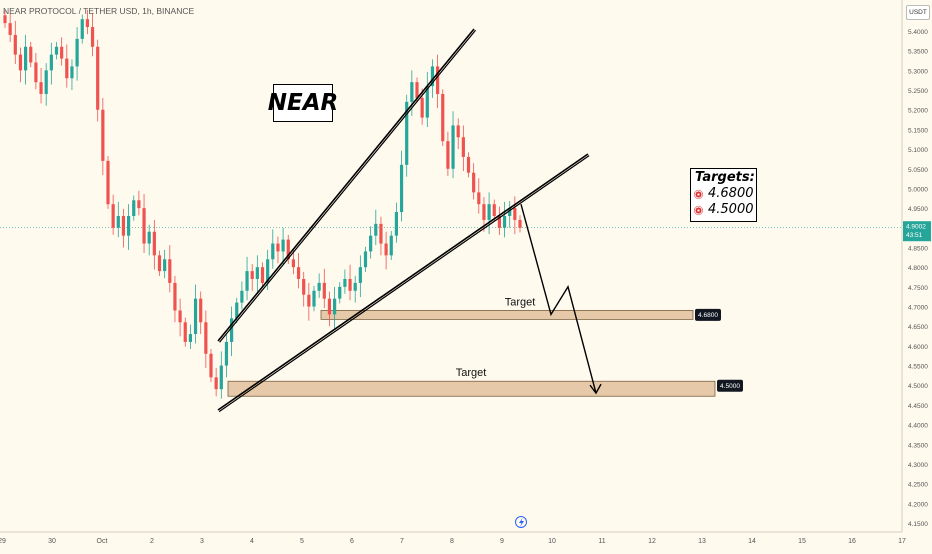 Image resolution: width=932 pixels, height=554 pixels. What do you see at coordinates (918, 327) in the screenshot?
I see `price-tick-label: 4.6500` at bounding box center [918, 327].